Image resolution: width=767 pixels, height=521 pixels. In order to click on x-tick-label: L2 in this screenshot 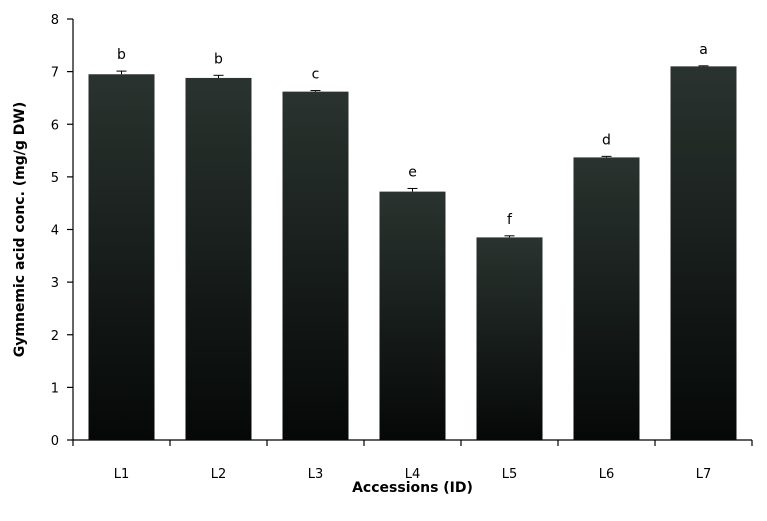, I will do `click(219, 474)`.